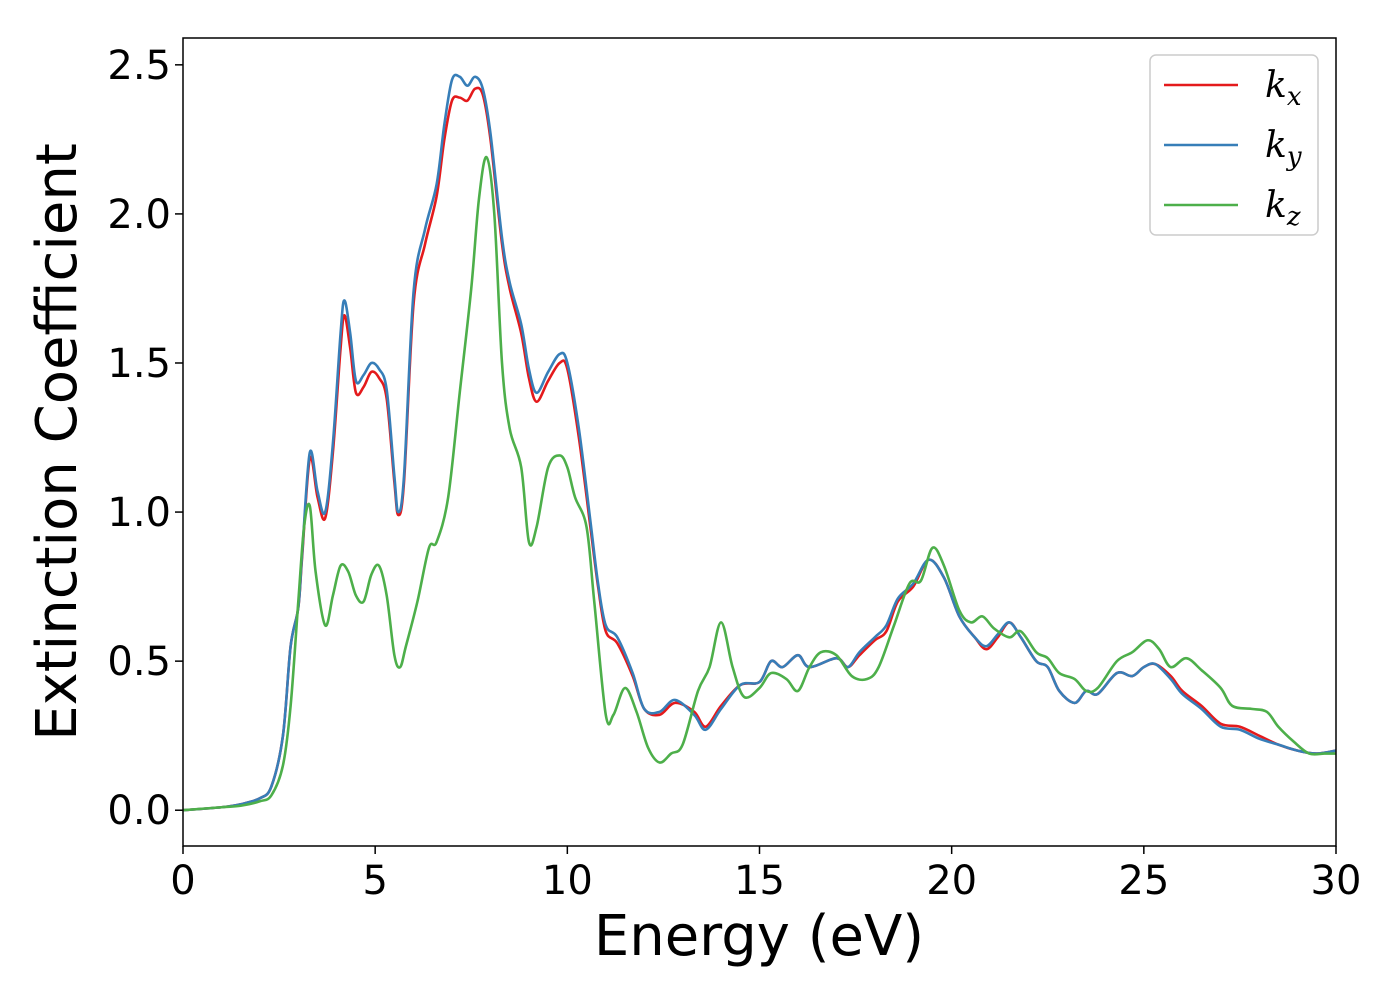 The image size is (1400, 1000). What do you see at coordinates (1336, 881) in the screenshot?
I see `x-tick-label: 30` at bounding box center [1336, 881].